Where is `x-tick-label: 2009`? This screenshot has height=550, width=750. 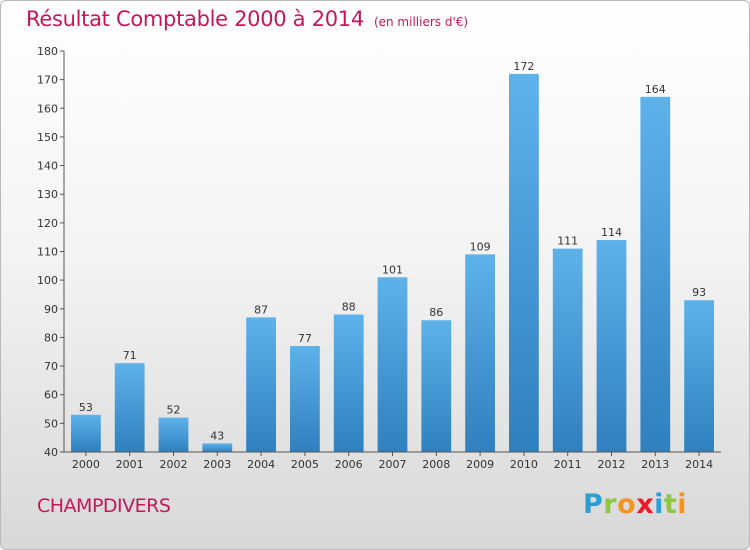 x-tick-label: 2009 is located at coordinates (480, 464).